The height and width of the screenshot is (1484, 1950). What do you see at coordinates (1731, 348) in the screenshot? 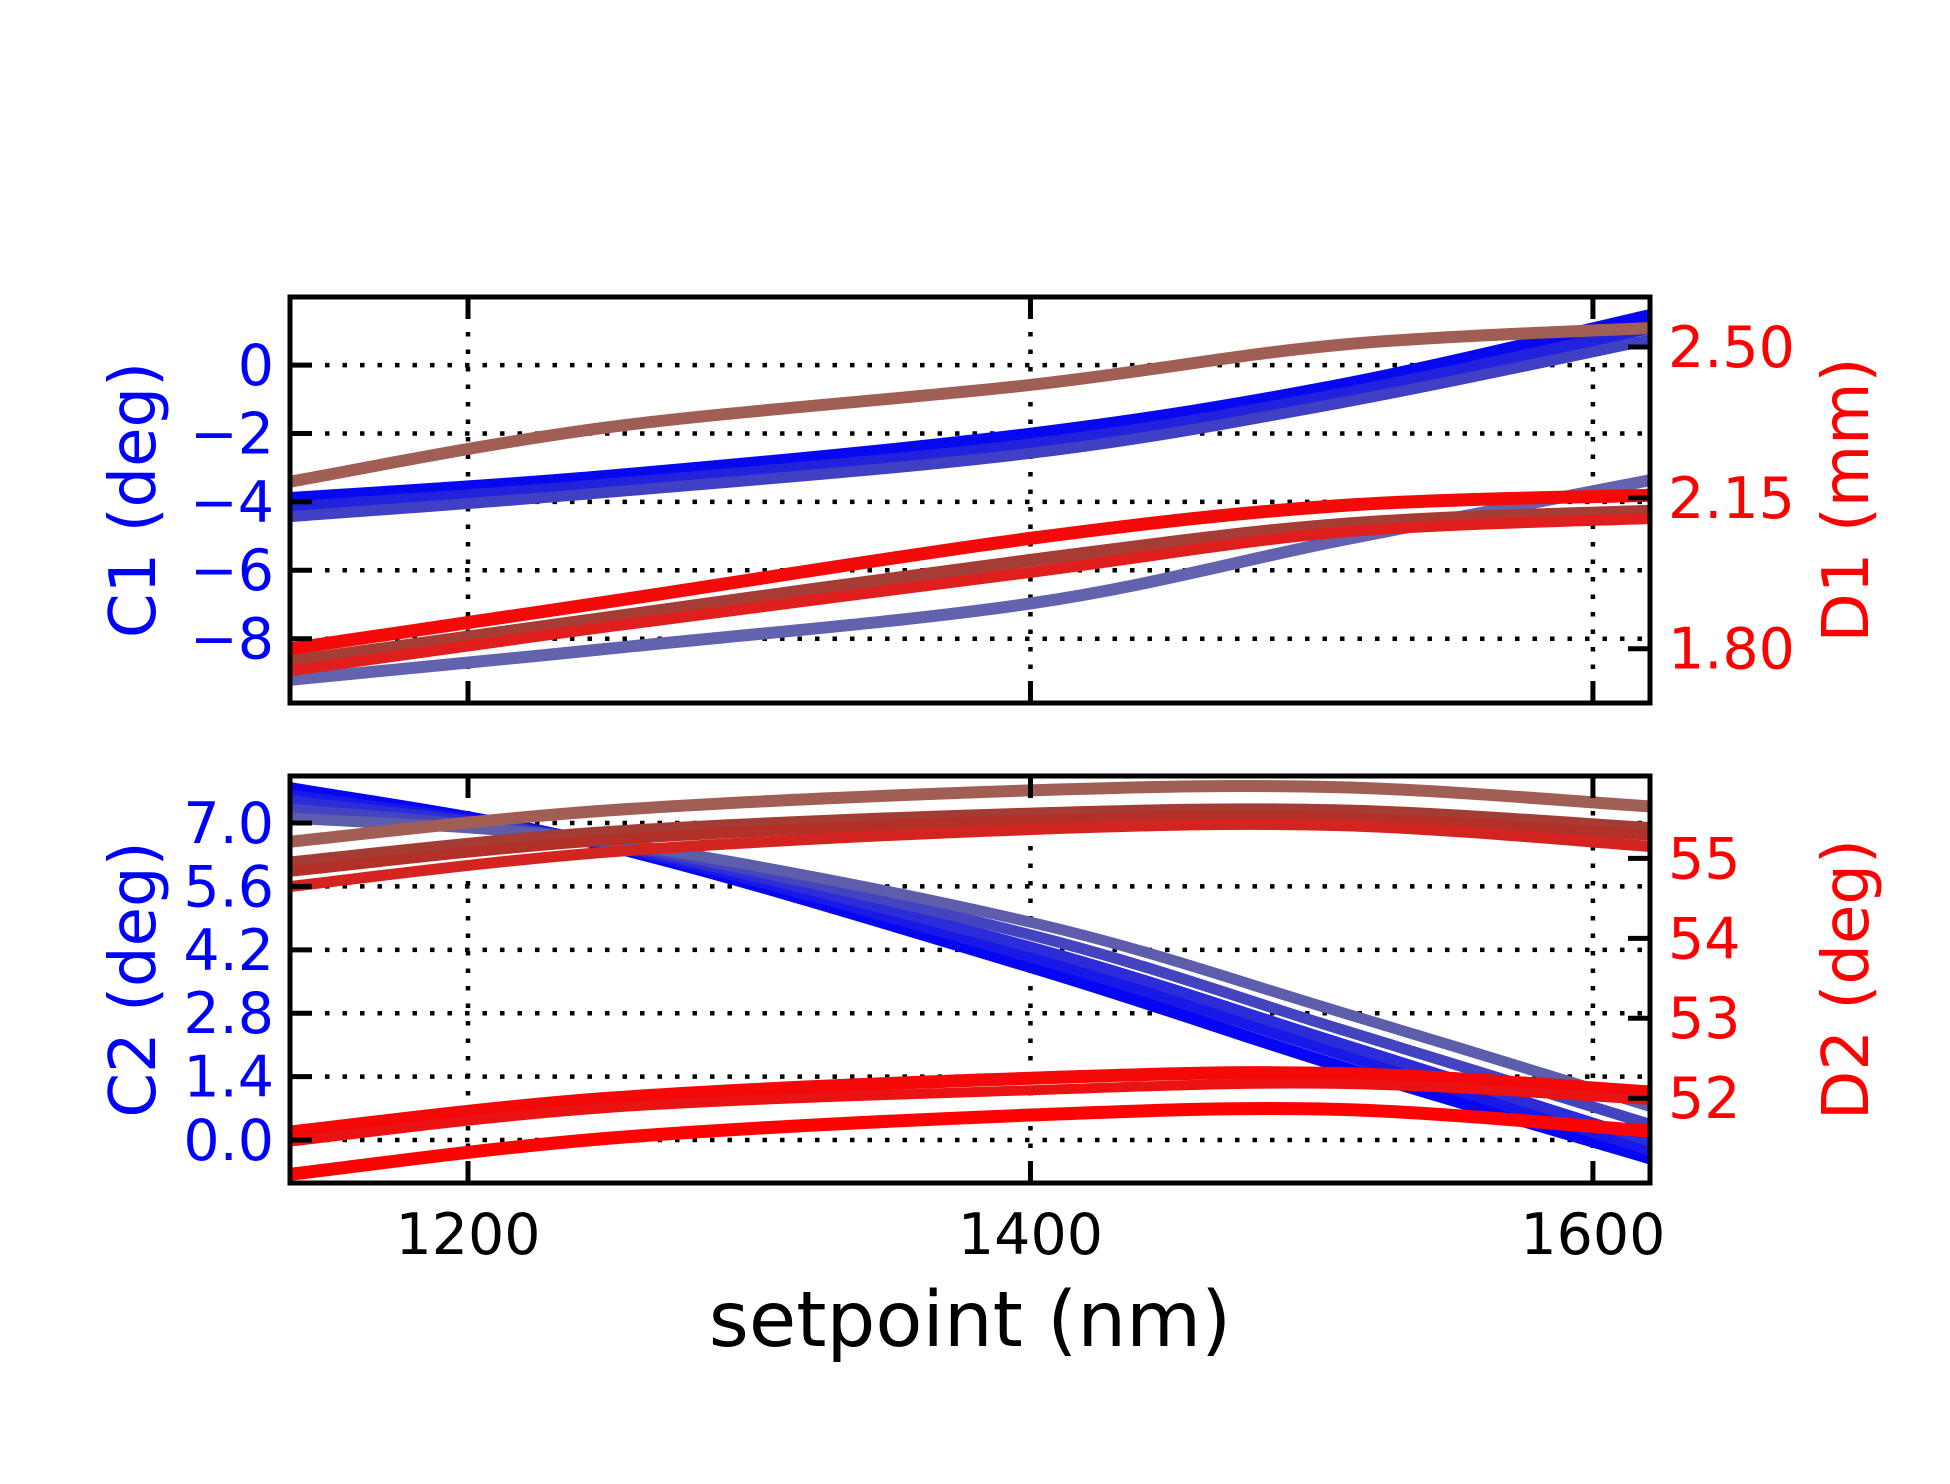
I see `right-tick-label: 2.50` at bounding box center [1731, 348].